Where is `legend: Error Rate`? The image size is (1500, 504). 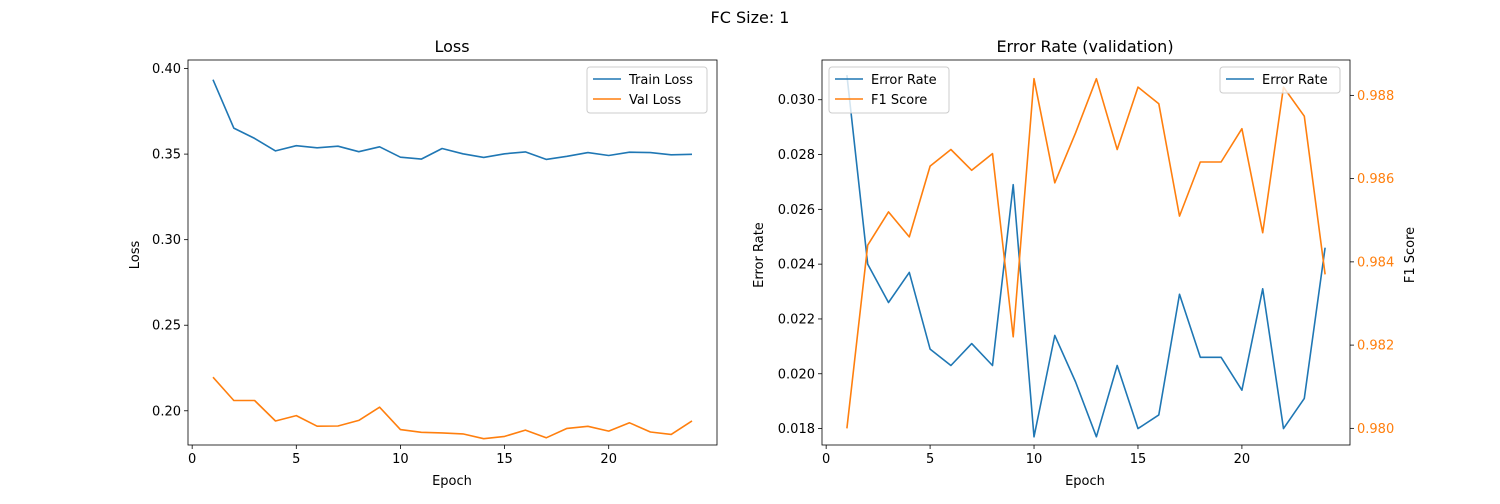
legend: Error Rate is located at coordinates (1280, 80).